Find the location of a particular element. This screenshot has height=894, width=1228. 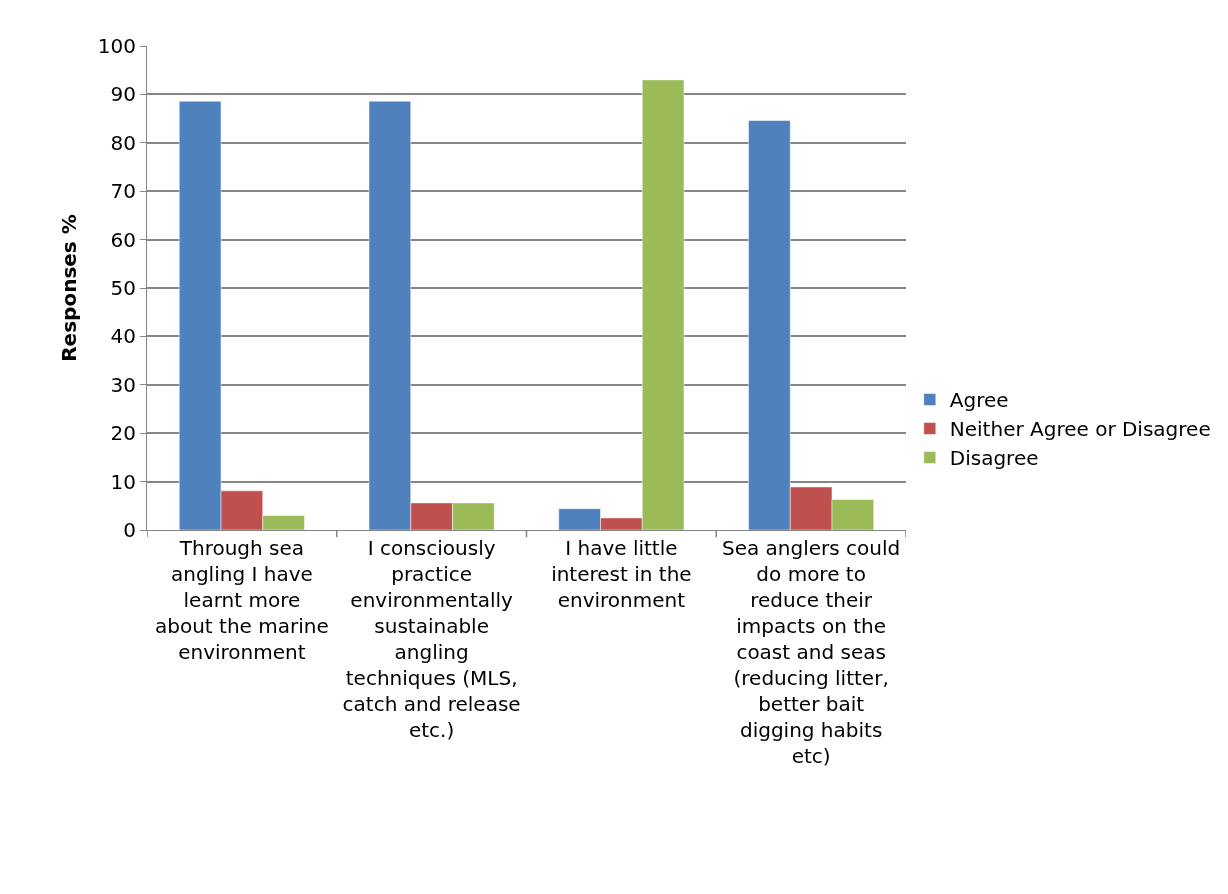

y-tick-label: 80 is located at coordinates (123, 142).